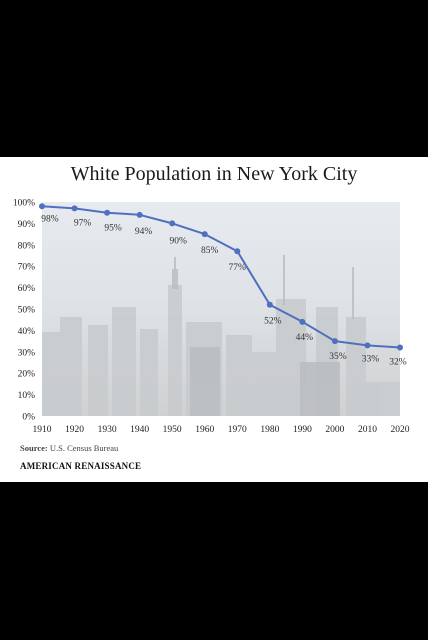 This screenshot has width=428, height=640. What do you see at coordinates (50, 219) in the screenshot?
I see `data-label: 98%` at bounding box center [50, 219].